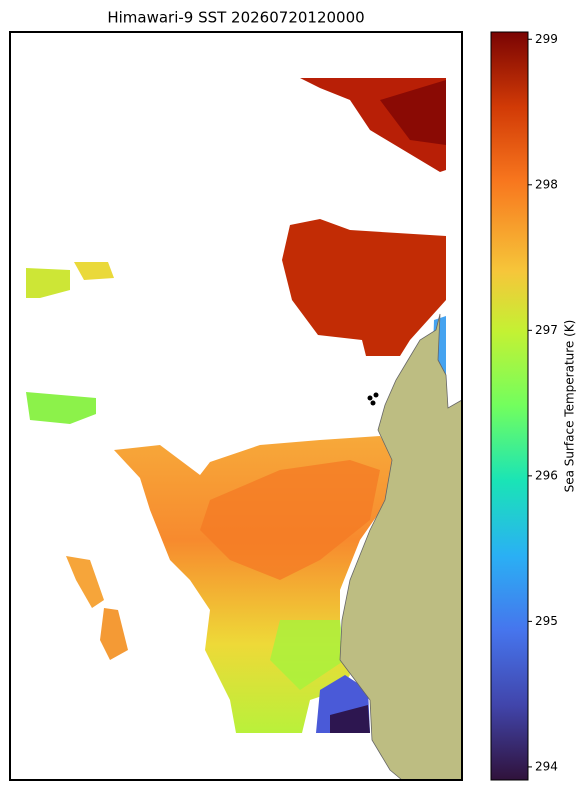 Image resolution: width=588 pixels, height=794 pixels. I want to click on colorbar-tick-label: 297, so click(546, 330).